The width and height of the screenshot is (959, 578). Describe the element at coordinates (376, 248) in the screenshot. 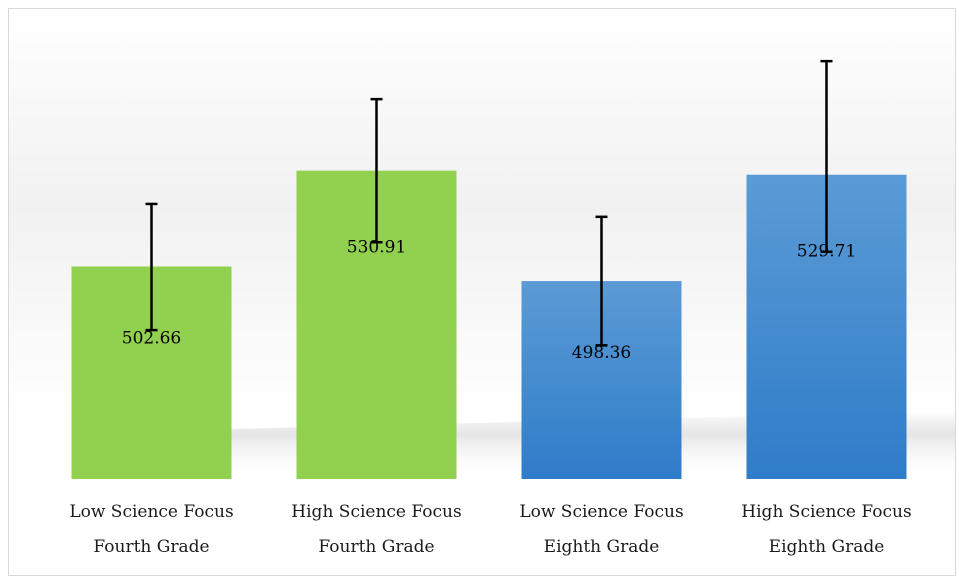

I see `value-label-2: 530.91` at that location.